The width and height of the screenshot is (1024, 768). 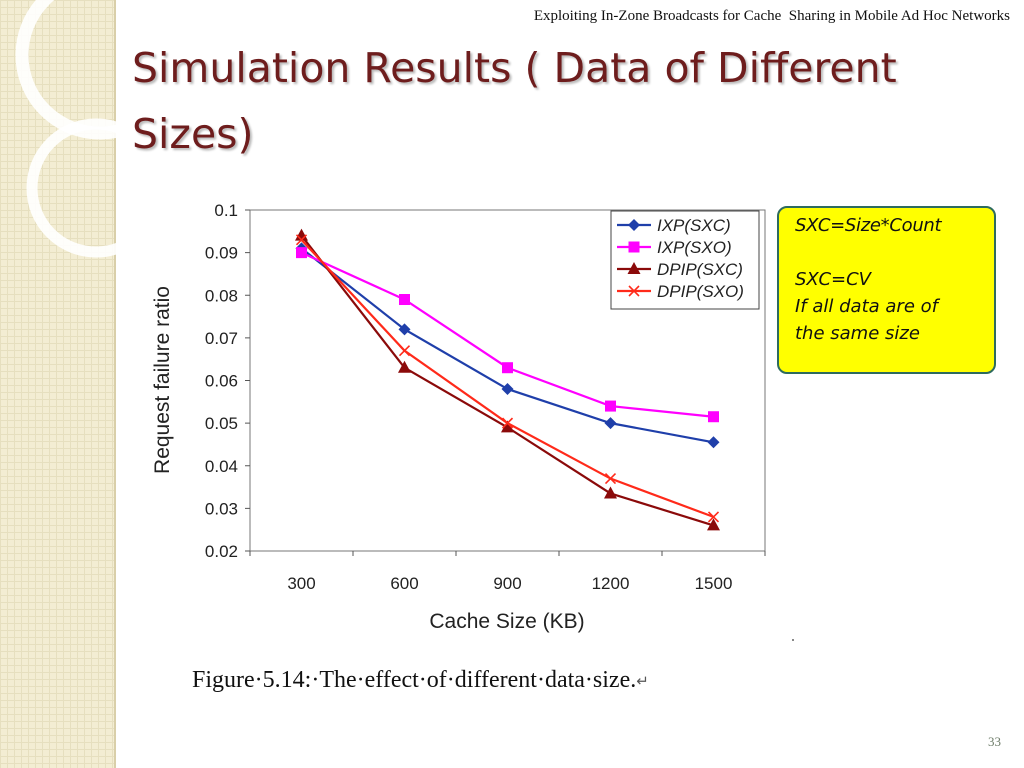 I want to click on x-tick-label: 1200, so click(x=611, y=583).